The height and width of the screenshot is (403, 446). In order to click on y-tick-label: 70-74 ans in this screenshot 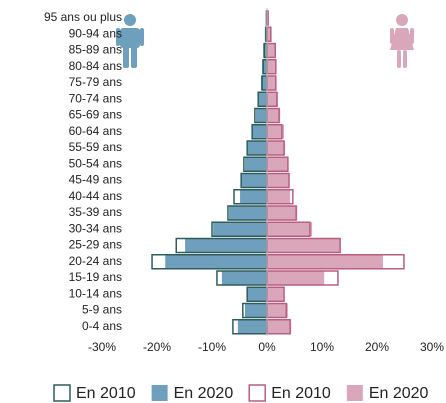, I will do `click(95, 98)`.